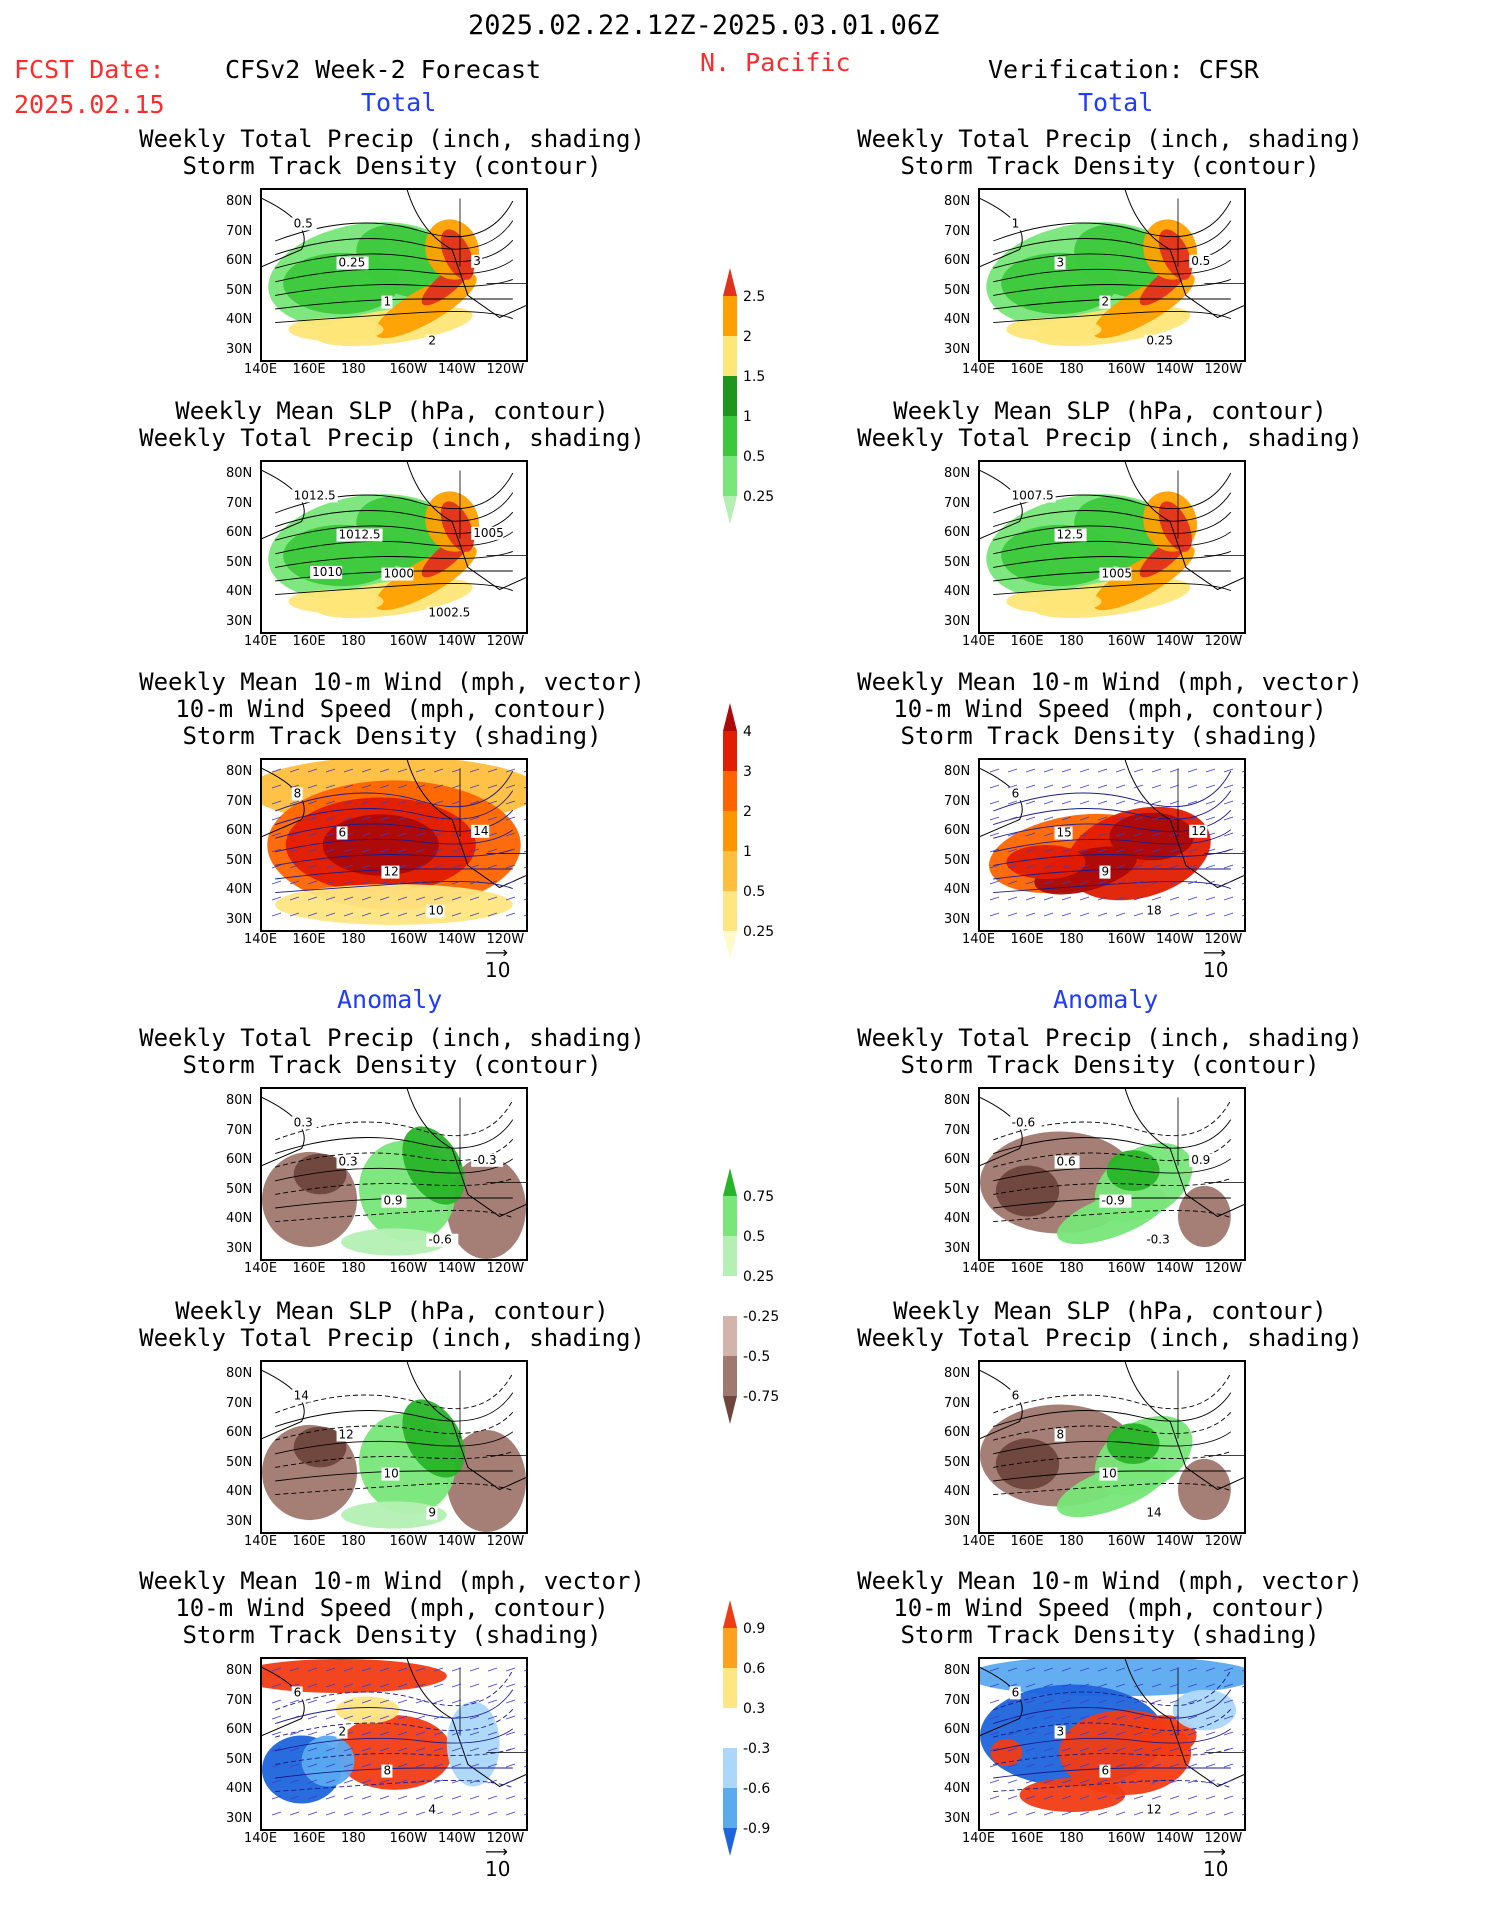  What do you see at coordinates (1071, 369) in the screenshot?
I see `lon-tick-label: 180` at bounding box center [1071, 369].